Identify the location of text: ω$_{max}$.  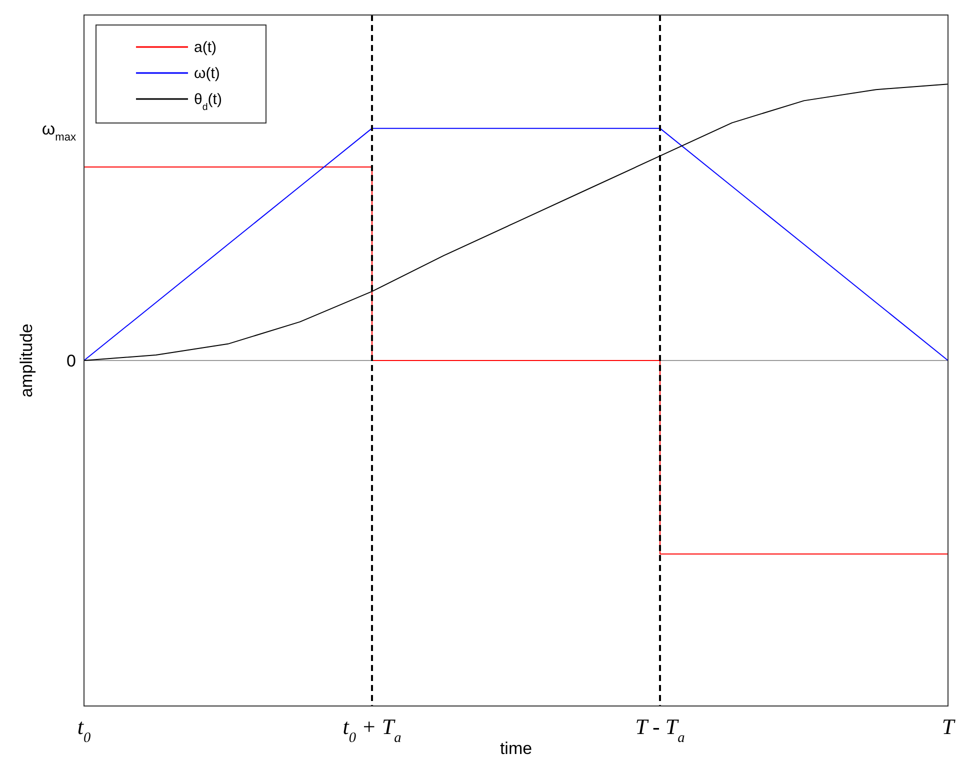
(59, 131).